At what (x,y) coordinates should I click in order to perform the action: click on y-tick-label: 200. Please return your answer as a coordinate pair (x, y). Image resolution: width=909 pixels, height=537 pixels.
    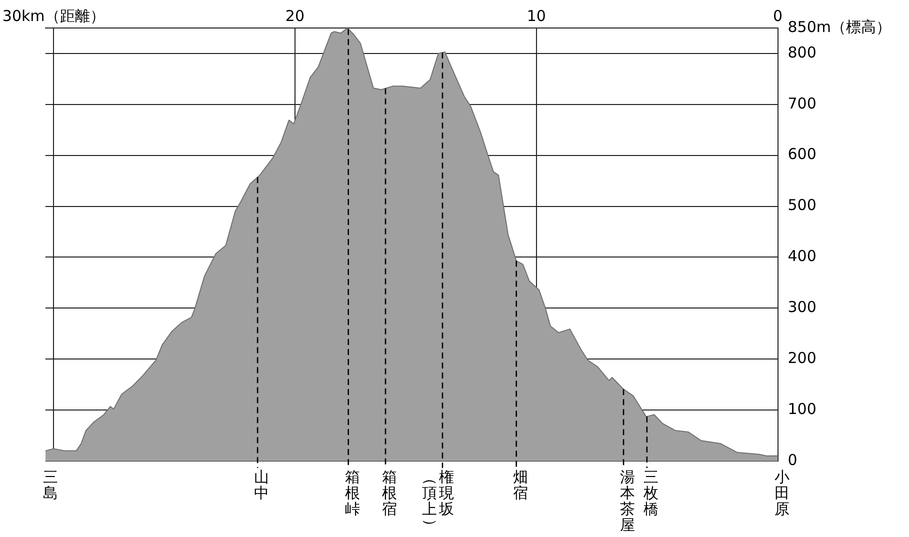
    Looking at the image, I should click on (802, 358).